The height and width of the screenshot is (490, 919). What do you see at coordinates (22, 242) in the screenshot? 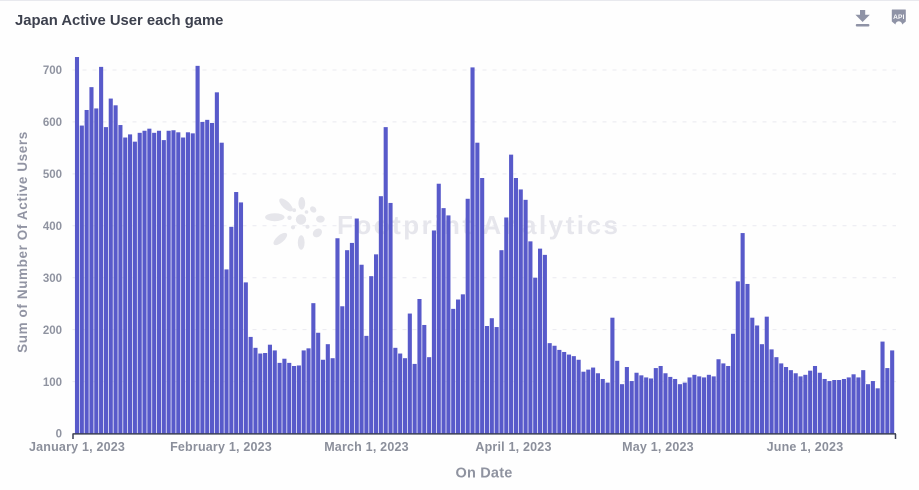
I see `svg-text: Sum of Number Of Active Users` at bounding box center [22, 242].